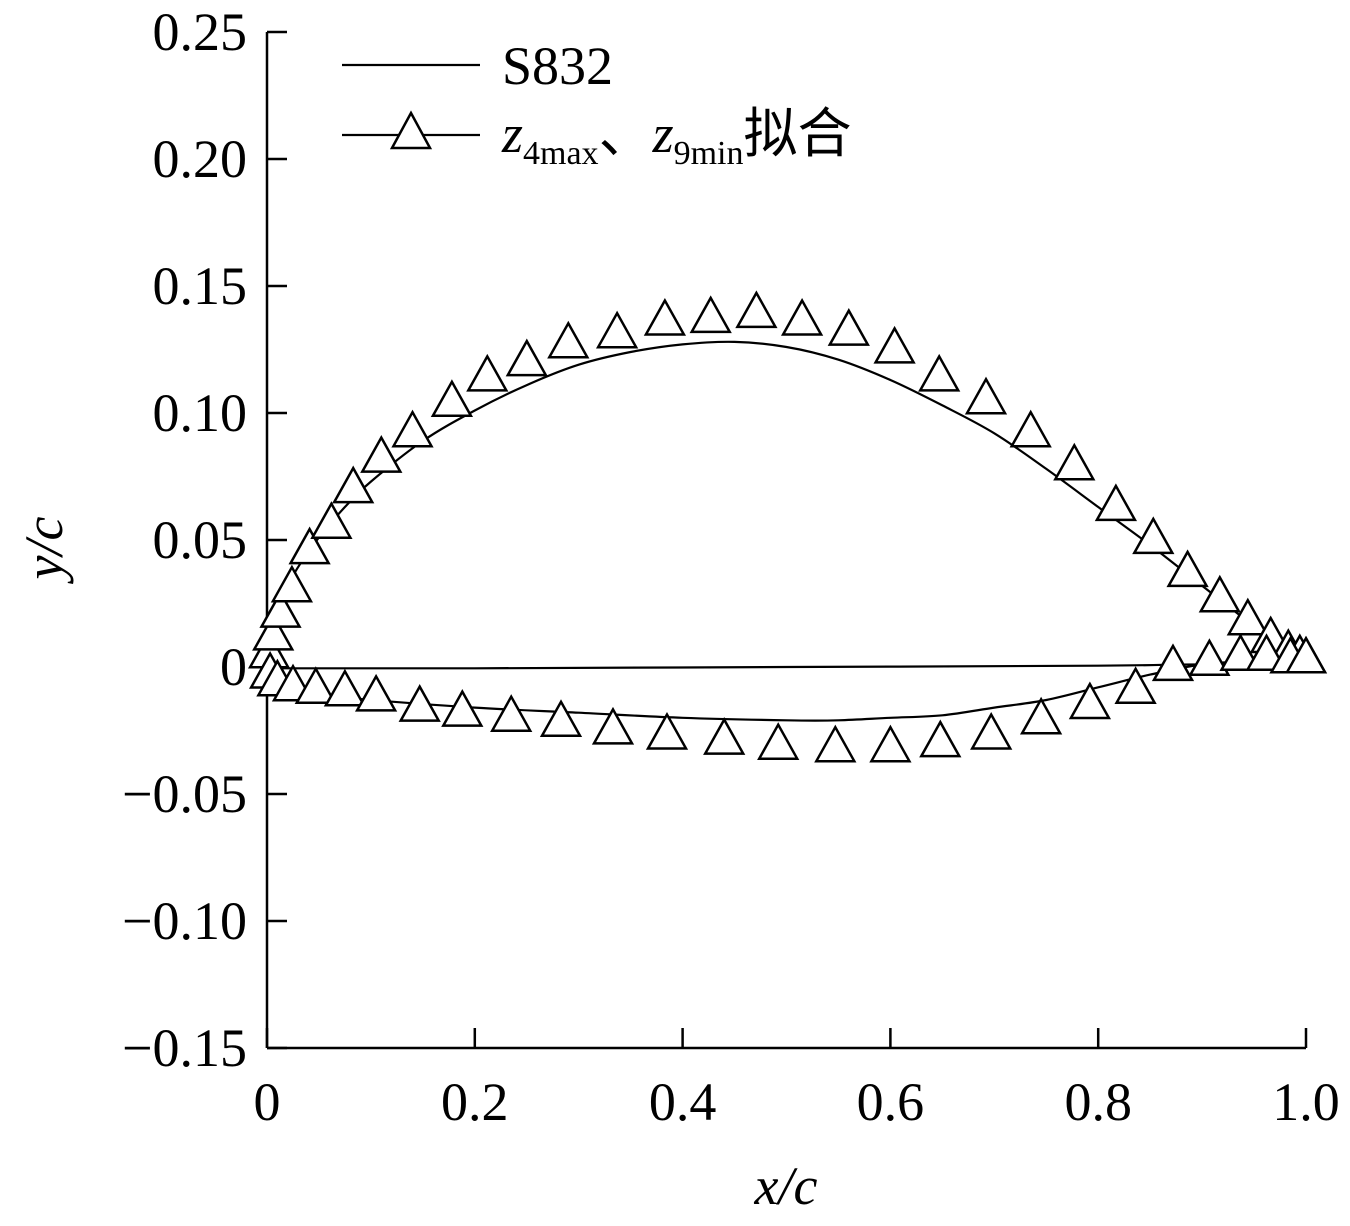 The height and width of the screenshot is (1226, 1350). Describe the element at coordinates (233, 667) in the screenshot. I see `y-tick-label: 0` at that location.